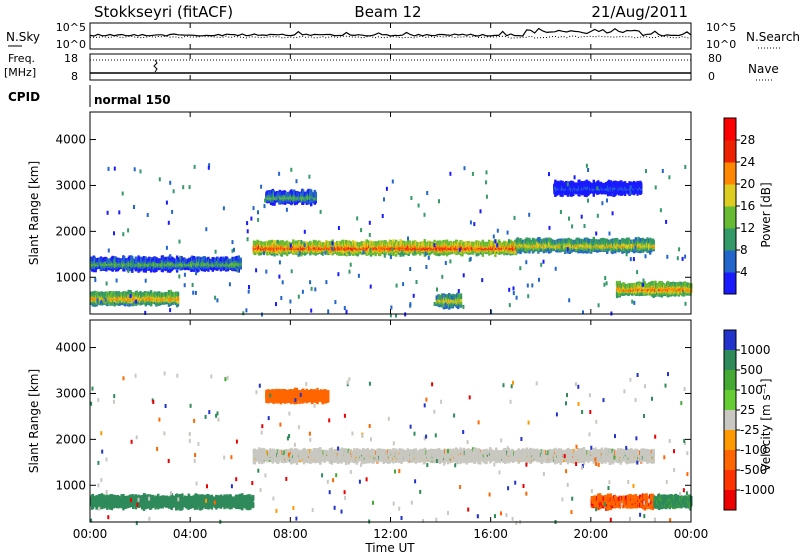  What do you see at coordinates (71, 58) in the screenshot?
I see `freq-tick-top: 18` at bounding box center [71, 58].